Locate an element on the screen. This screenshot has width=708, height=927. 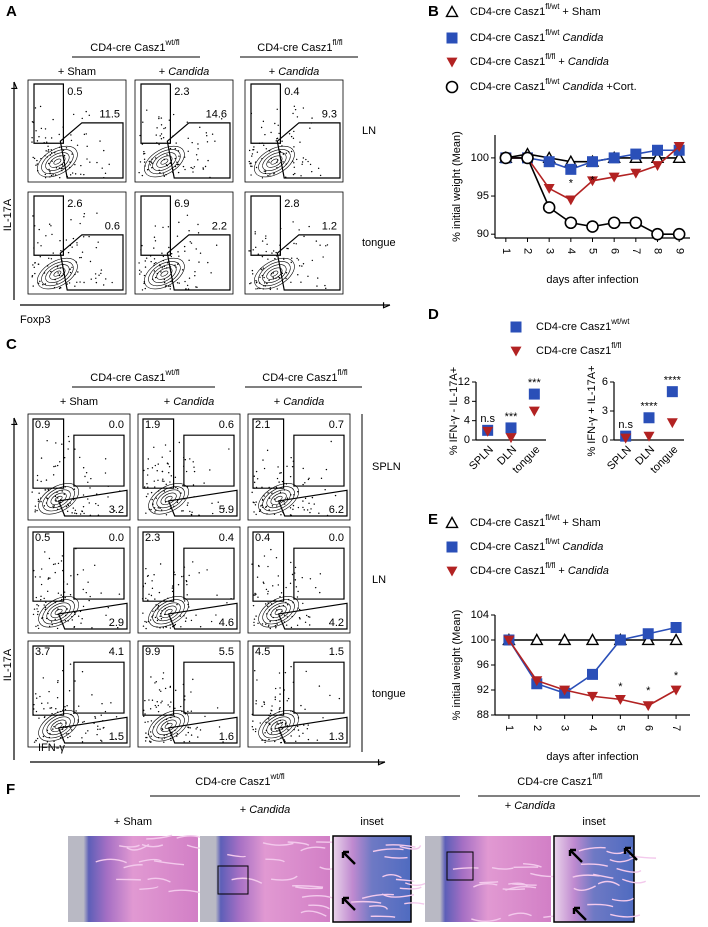
panel-label: C is located at coordinates (11, 344).